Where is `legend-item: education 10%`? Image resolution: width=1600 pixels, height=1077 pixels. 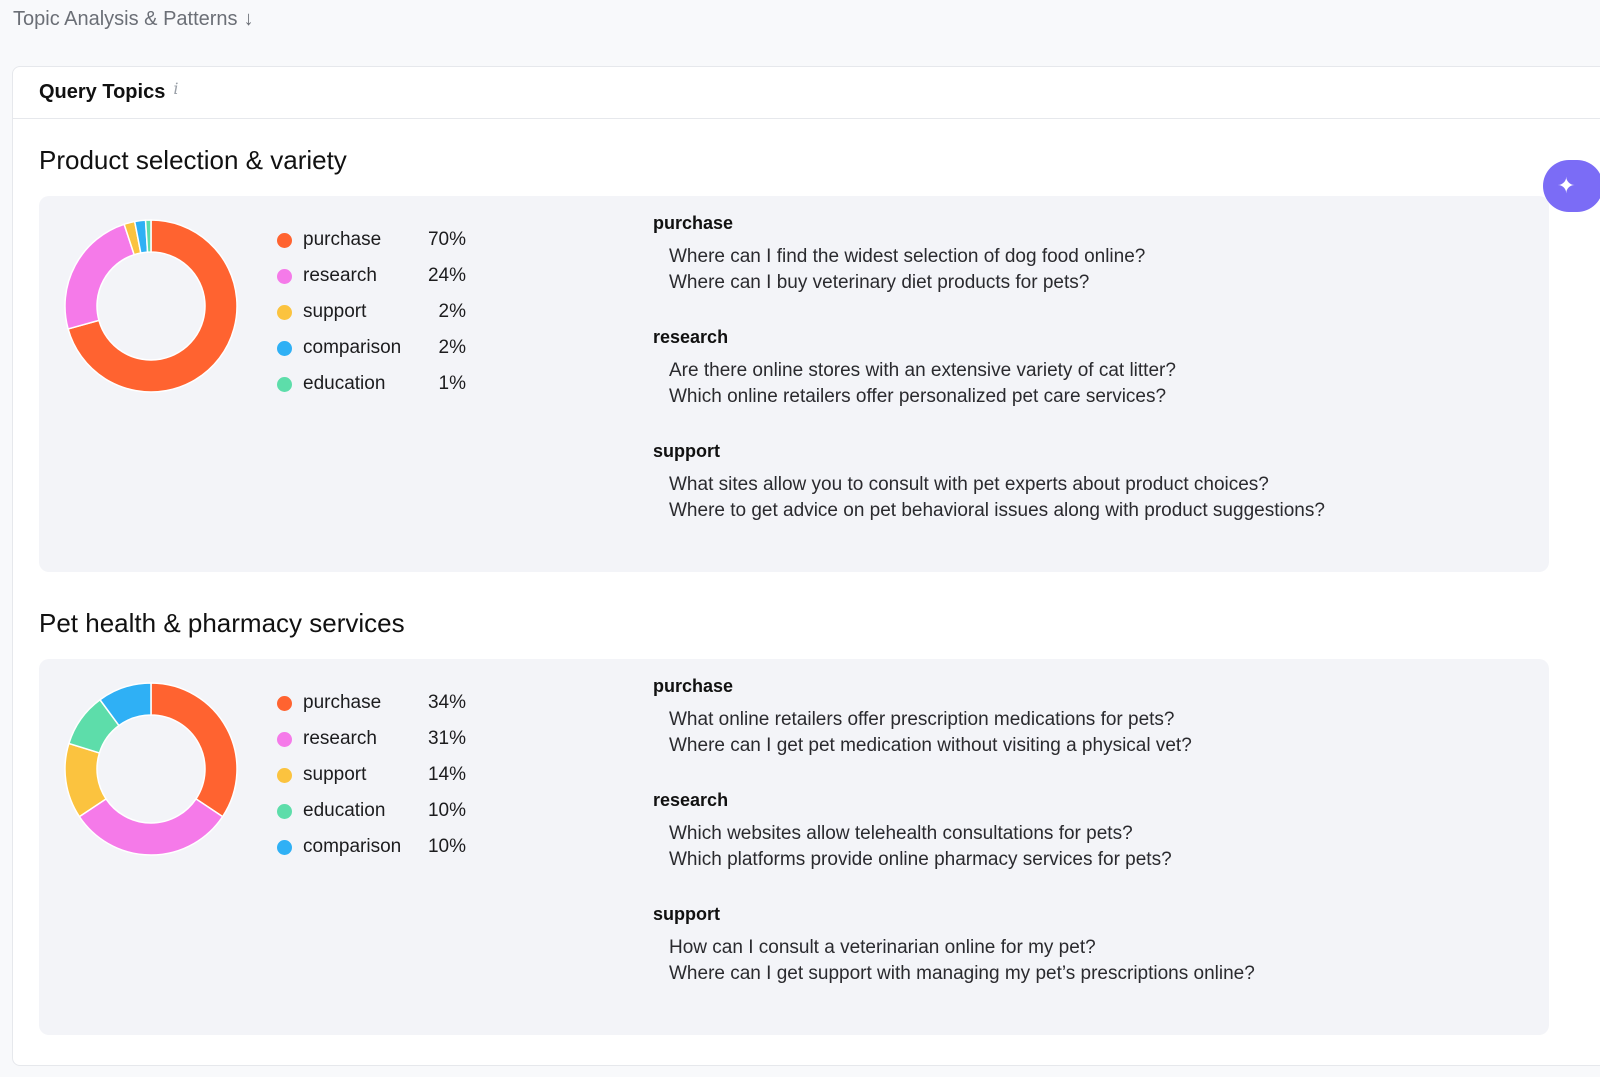 legend-item: education 10% is located at coordinates (371, 811).